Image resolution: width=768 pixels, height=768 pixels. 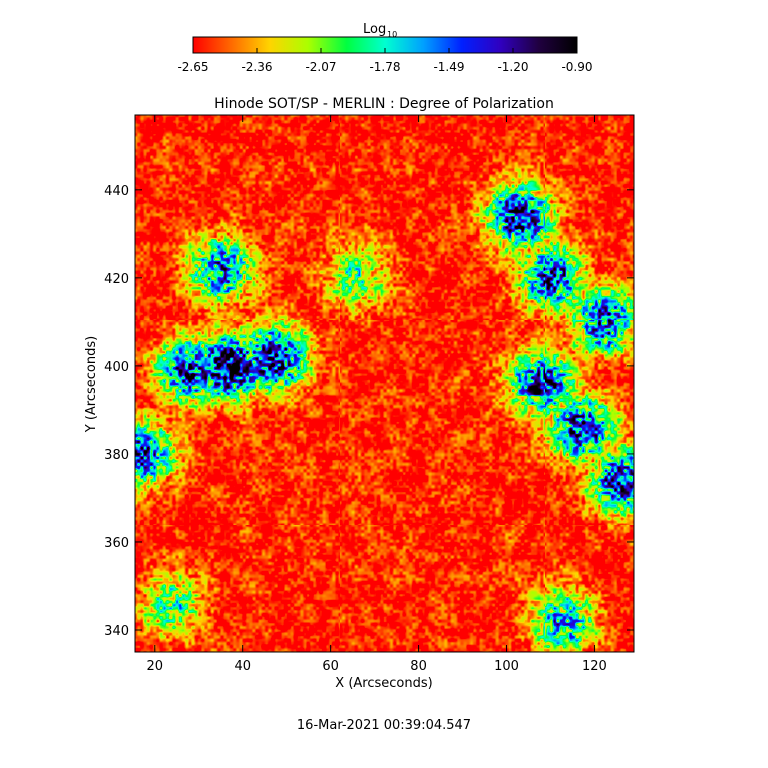 I want to click on y-tick-label: 440, so click(x=116, y=191).